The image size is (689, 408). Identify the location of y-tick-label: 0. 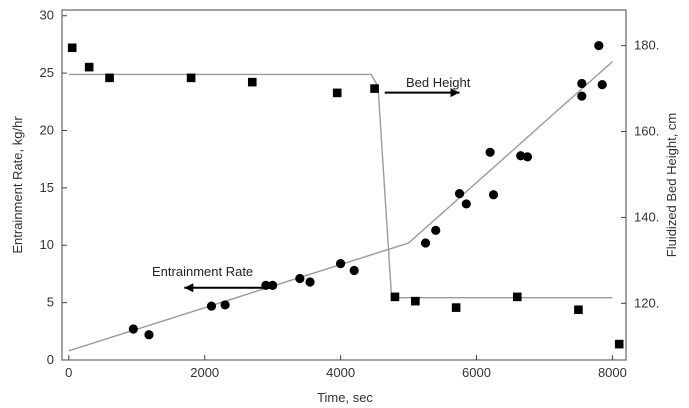
(50, 359).